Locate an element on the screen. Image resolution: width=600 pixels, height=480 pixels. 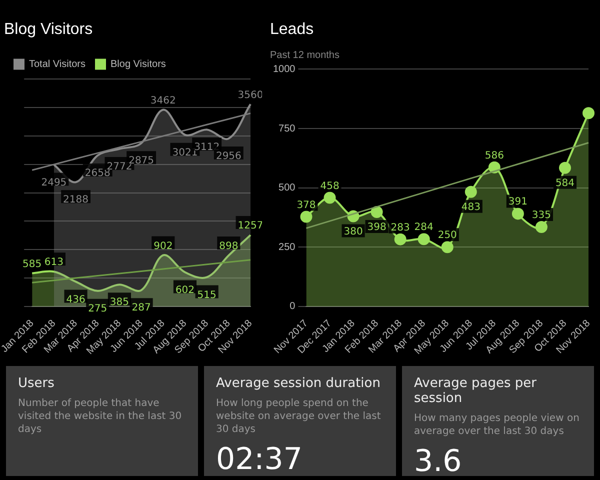
data-label: 2188 is located at coordinates (76, 200).